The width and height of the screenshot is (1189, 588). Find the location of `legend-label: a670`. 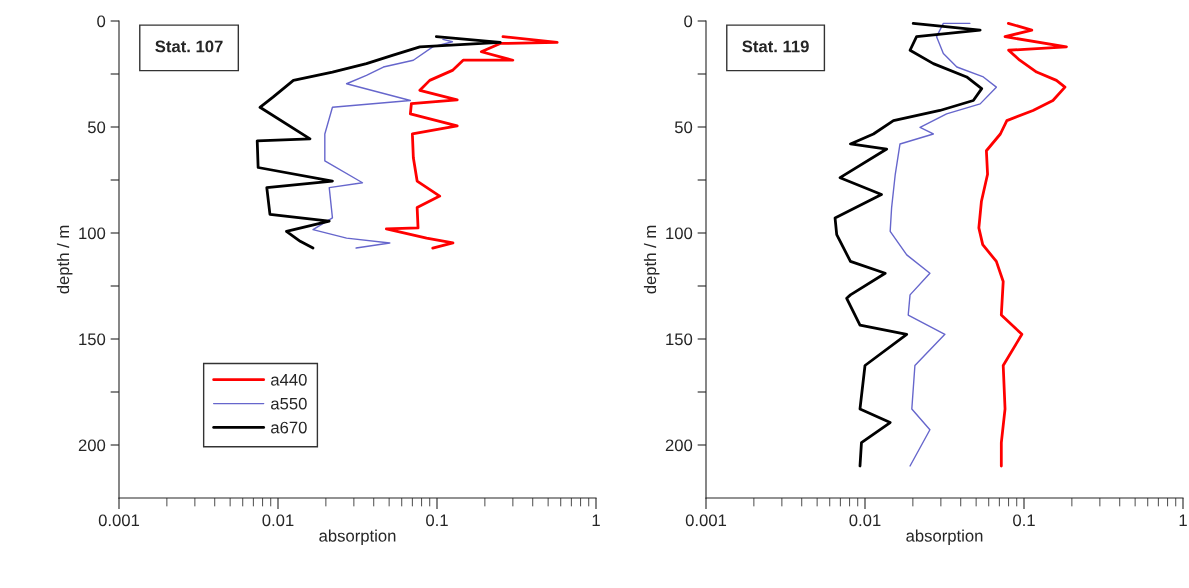

legend-label: a670 is located at coordinates (289, 427).